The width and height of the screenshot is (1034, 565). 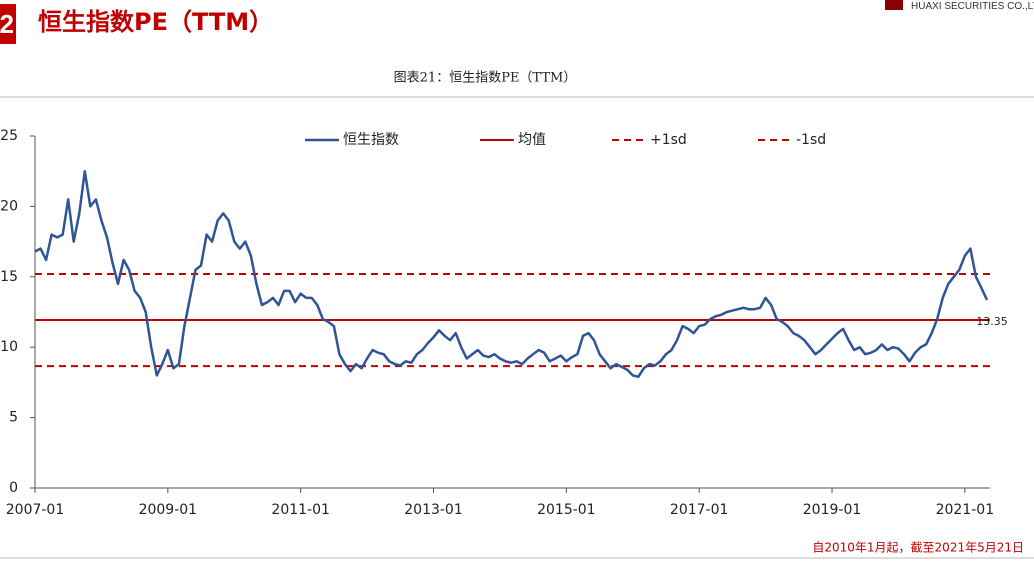 I want to click on section-badge: 2, so click(x=8, y=24).